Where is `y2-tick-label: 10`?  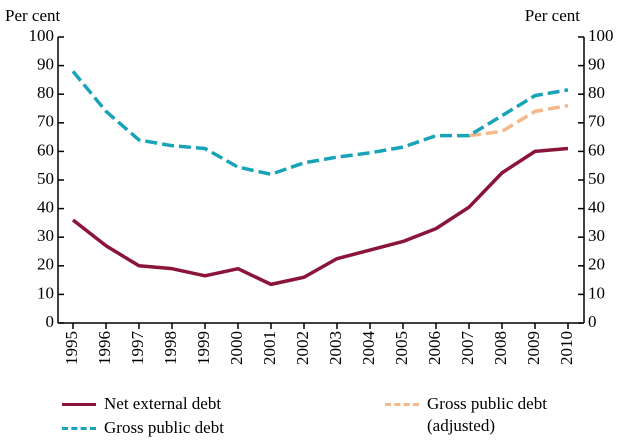
y2-tick-label: 10 is located at coordinates (596, 292).